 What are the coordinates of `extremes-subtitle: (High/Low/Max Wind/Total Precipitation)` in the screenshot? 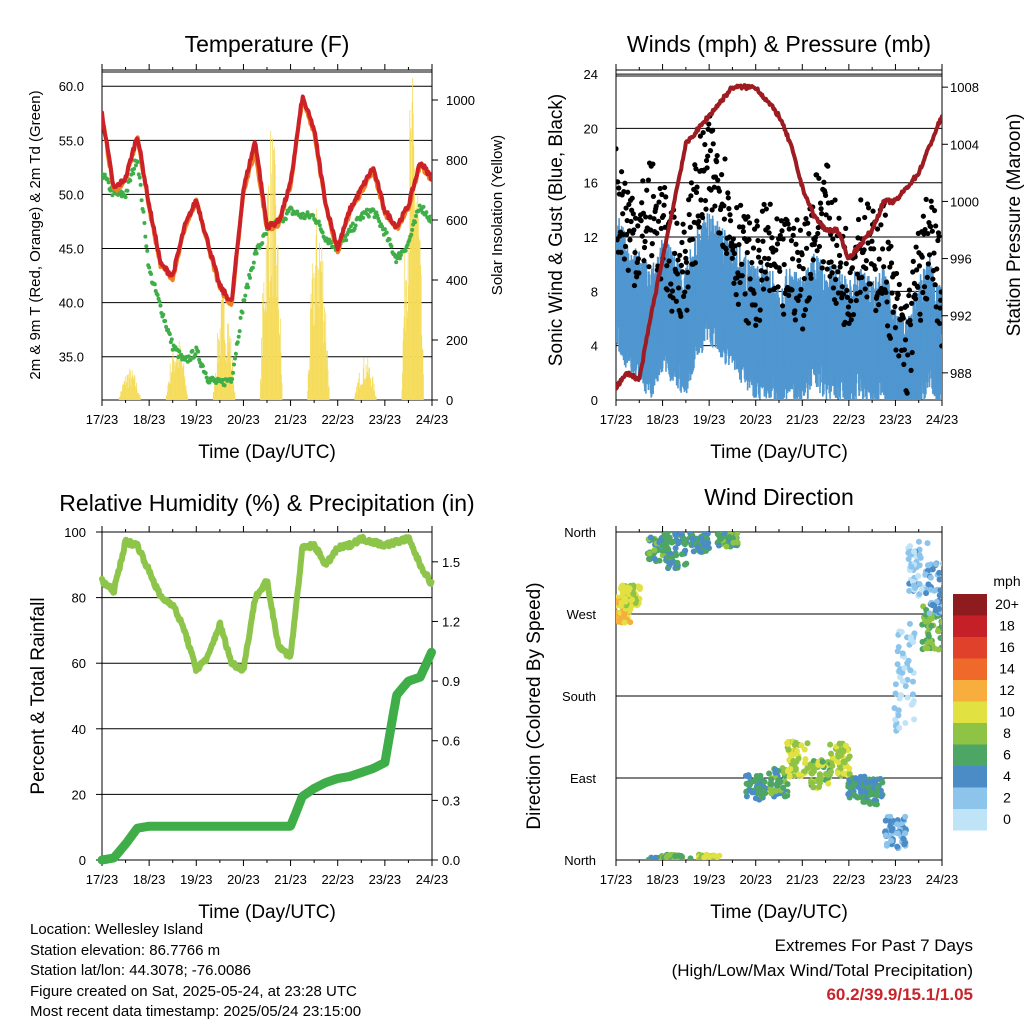 It's located at (822, 970).